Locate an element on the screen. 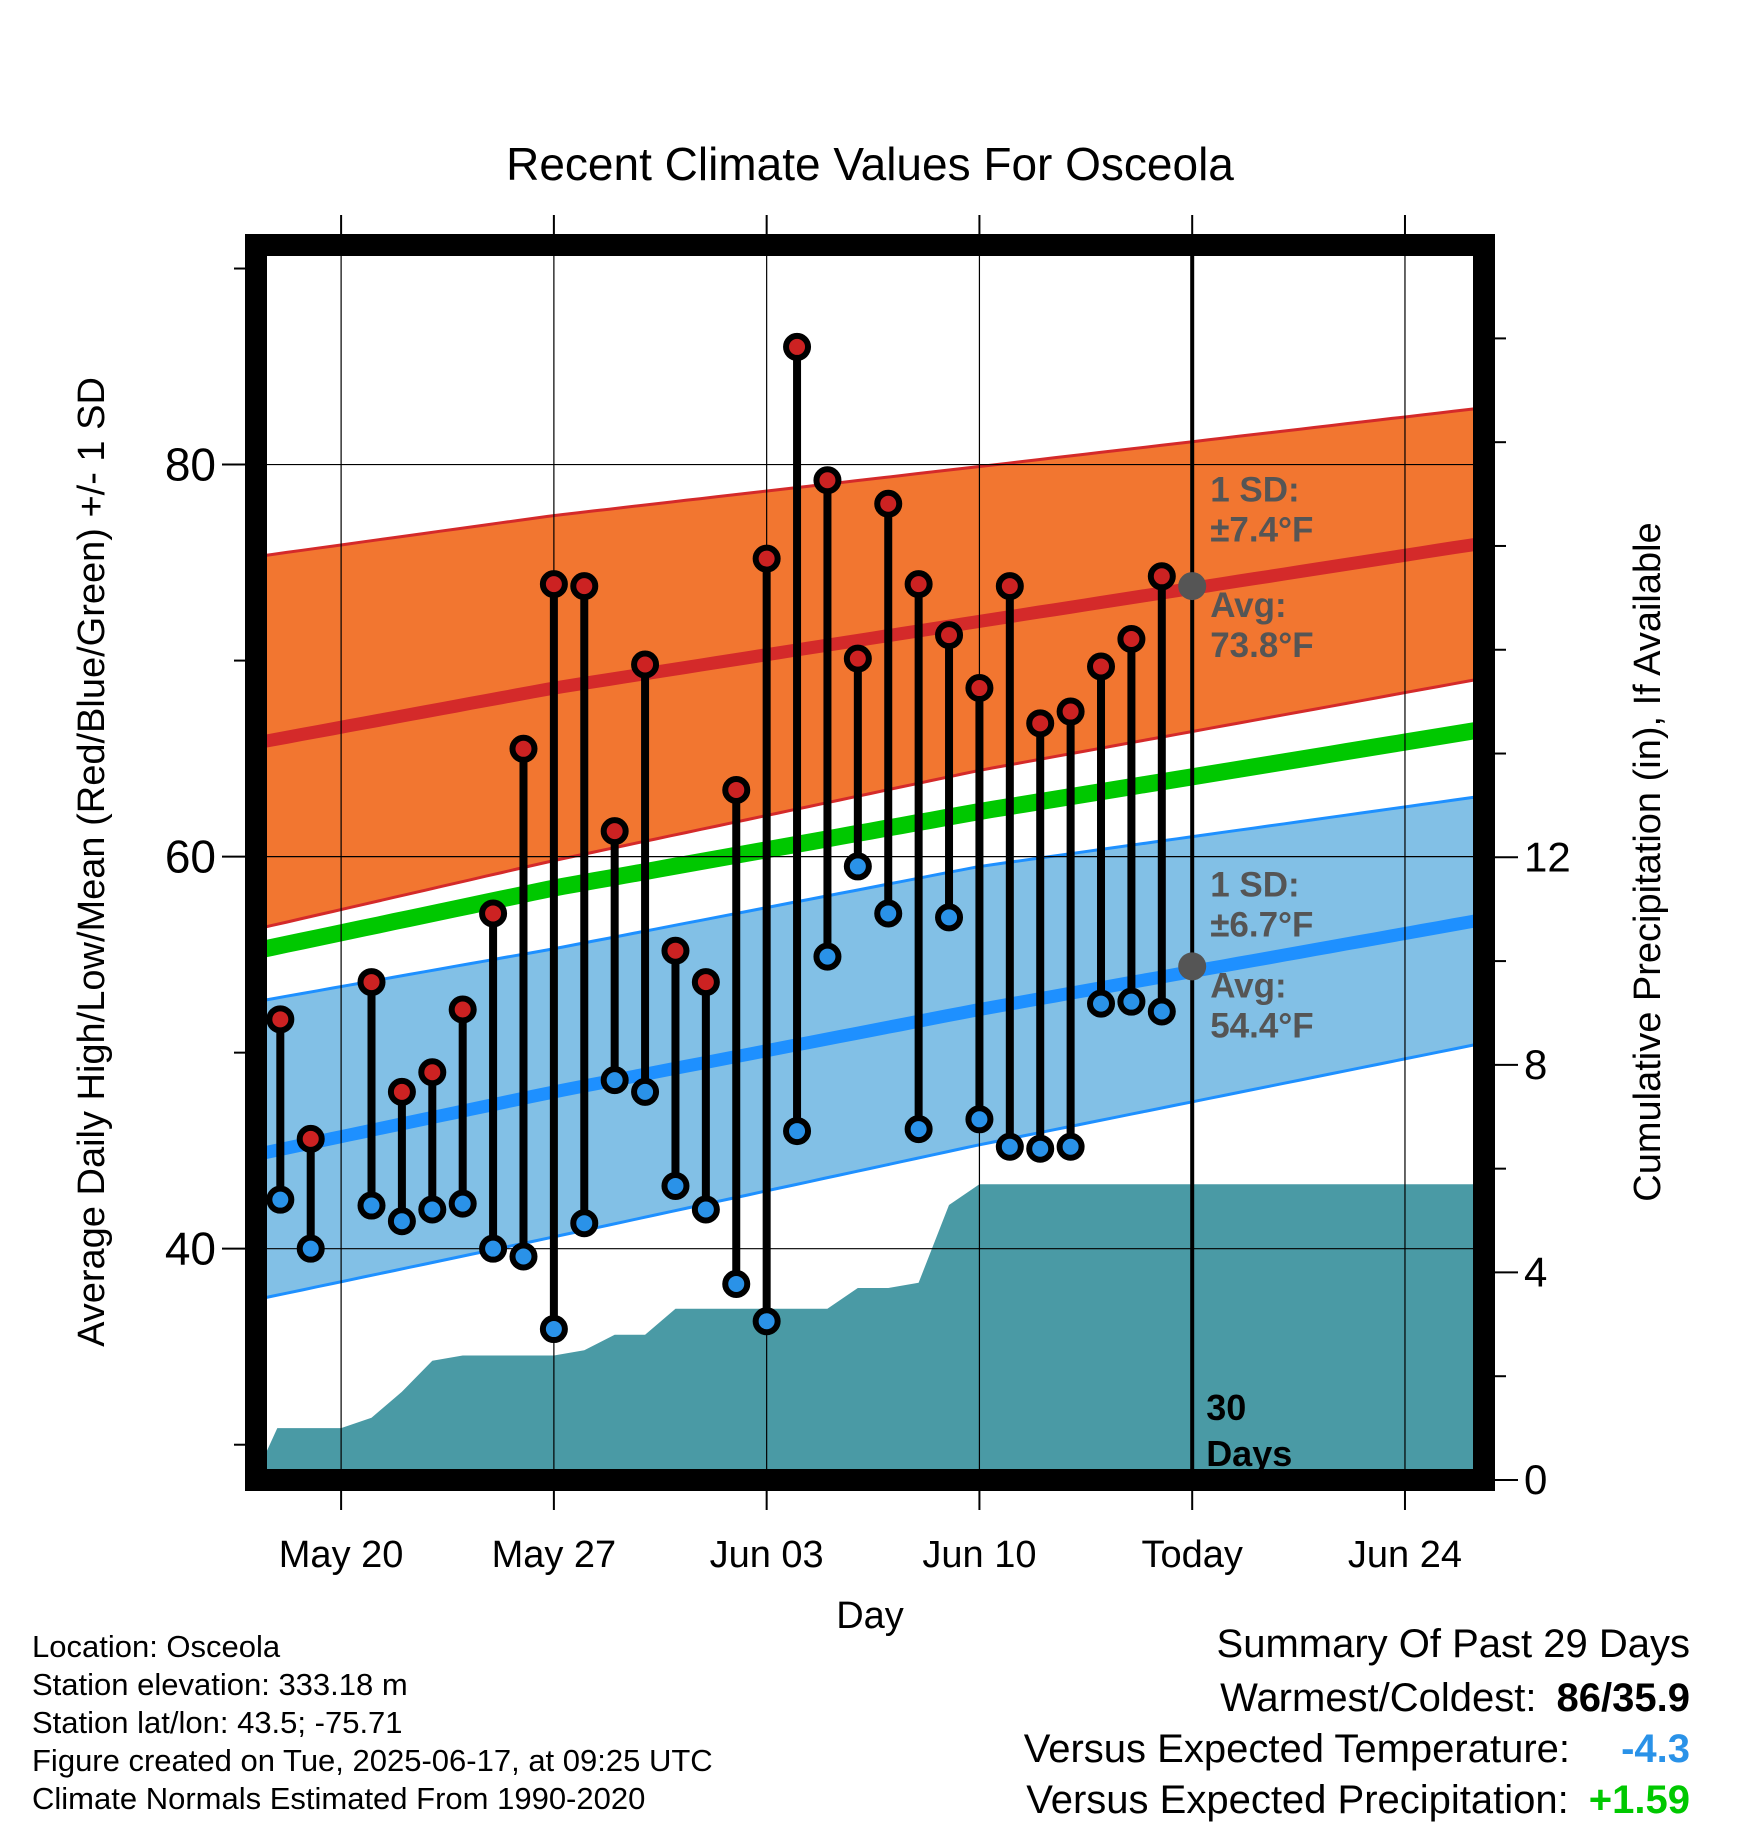 The height and width of the screenshot is (1828, 1748). x-tick-label: Jun 03 is located at coordinates (767, 1555).